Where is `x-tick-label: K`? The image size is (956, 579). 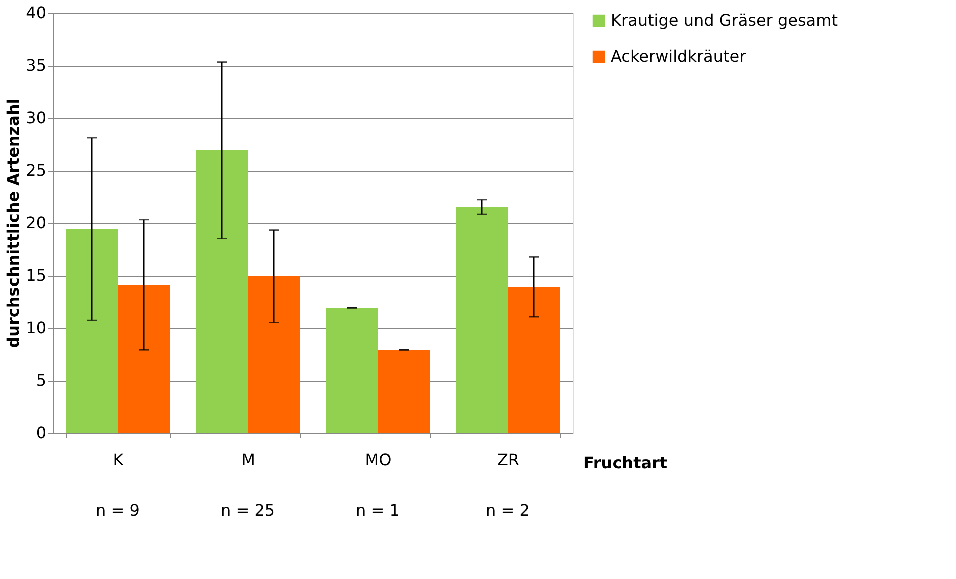
x-tick-label: K is located at coordinates (118, 460).